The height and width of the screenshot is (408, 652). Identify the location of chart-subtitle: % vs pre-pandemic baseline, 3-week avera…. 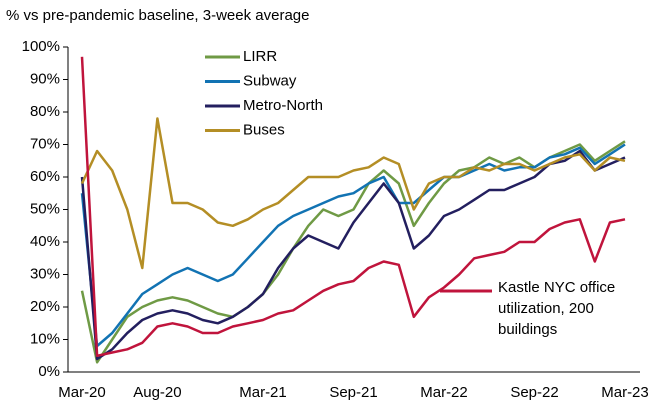
(158, 15).